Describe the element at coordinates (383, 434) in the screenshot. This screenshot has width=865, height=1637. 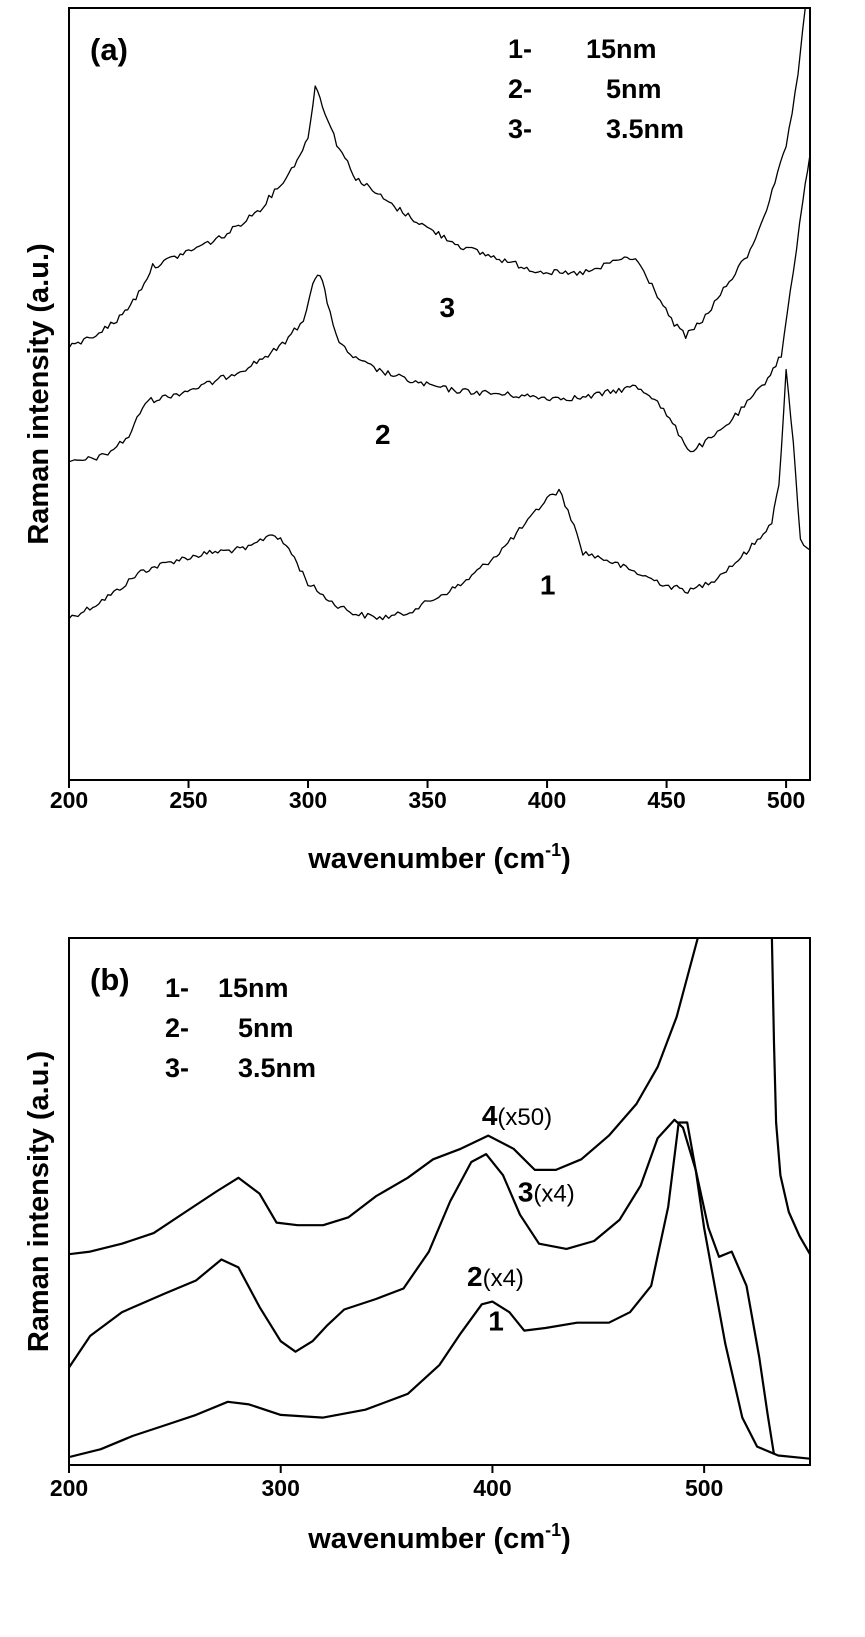
I see `series-2-label: 2` at that location.